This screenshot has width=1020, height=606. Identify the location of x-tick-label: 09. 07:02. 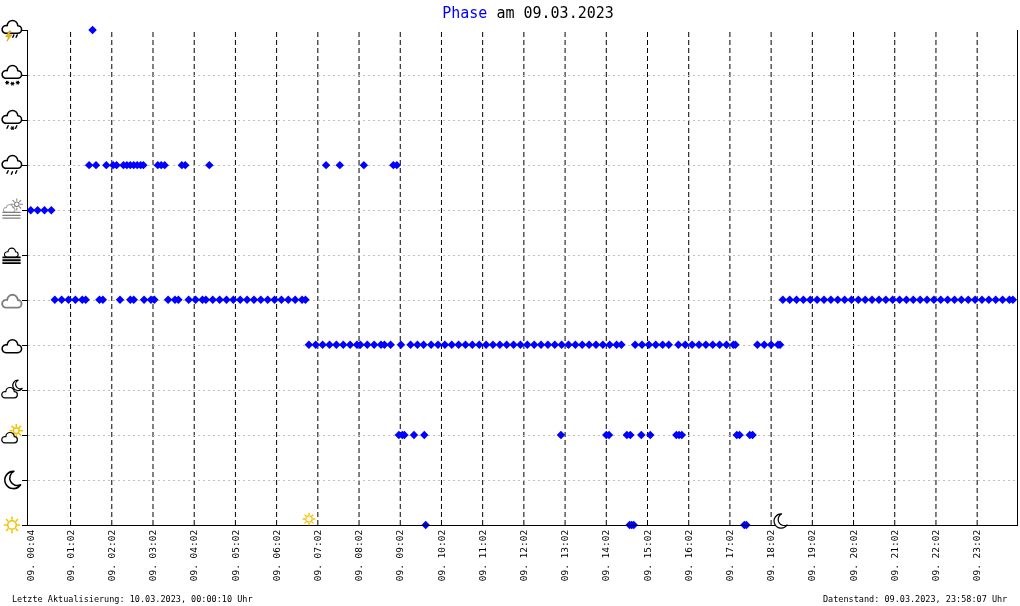
(317, 555).